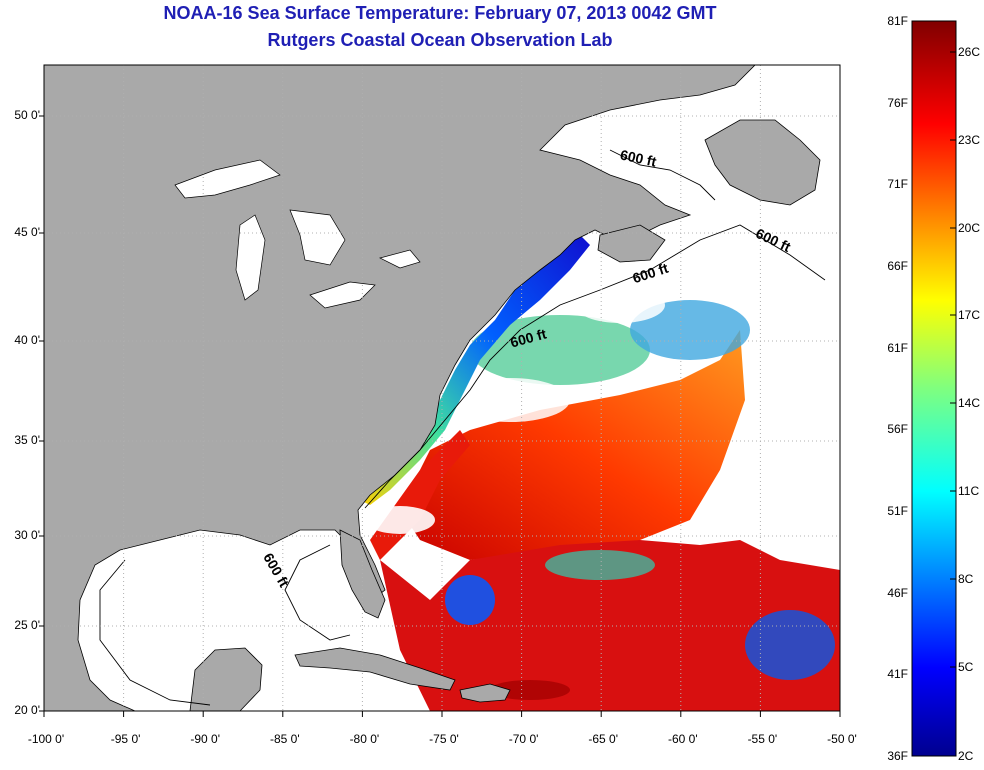 The image size is (984, 770). What do you see at coordinates (897, 102) in the screenshot?
I see `colorbar-fahrenheit-label: 76F` at bounding box center [897, 102].